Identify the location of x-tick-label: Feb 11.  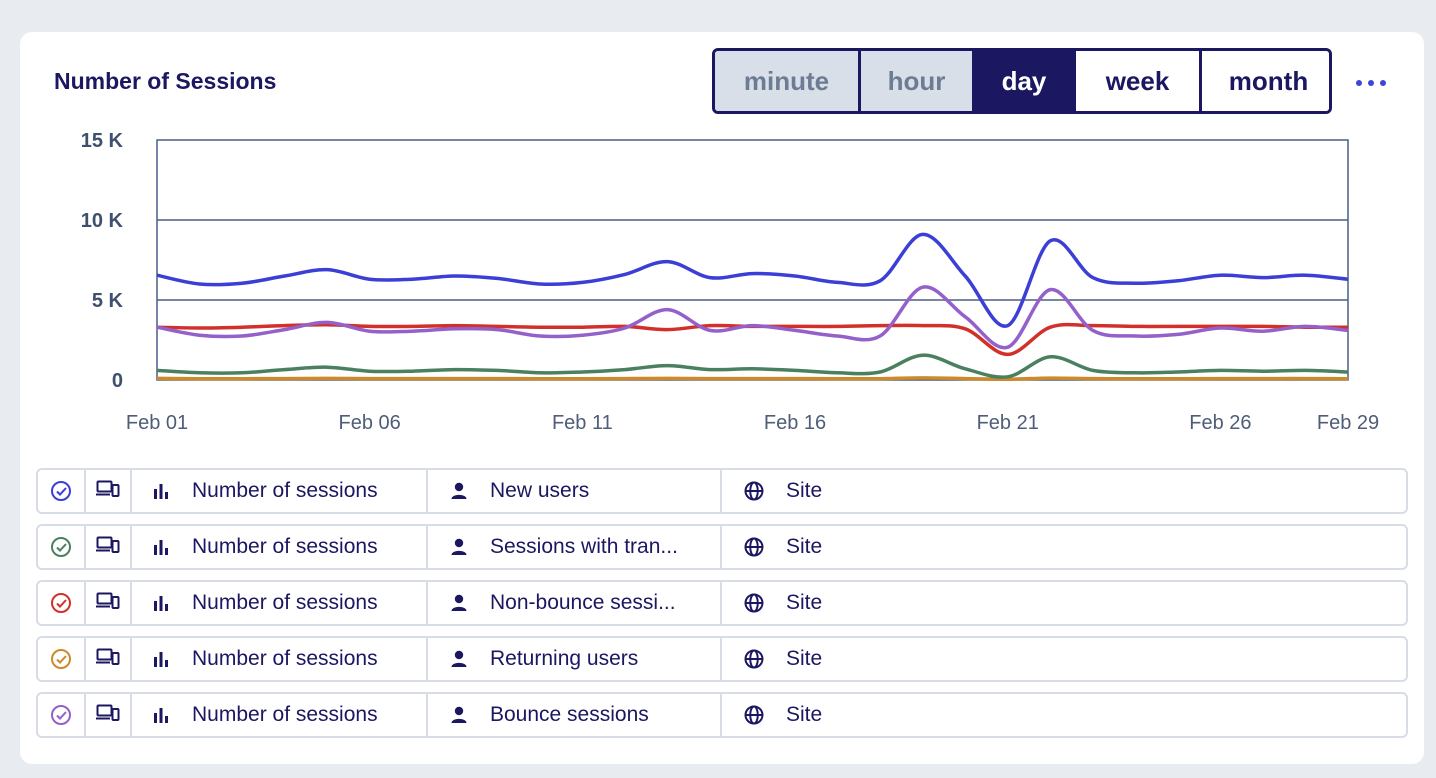
(582, 423).